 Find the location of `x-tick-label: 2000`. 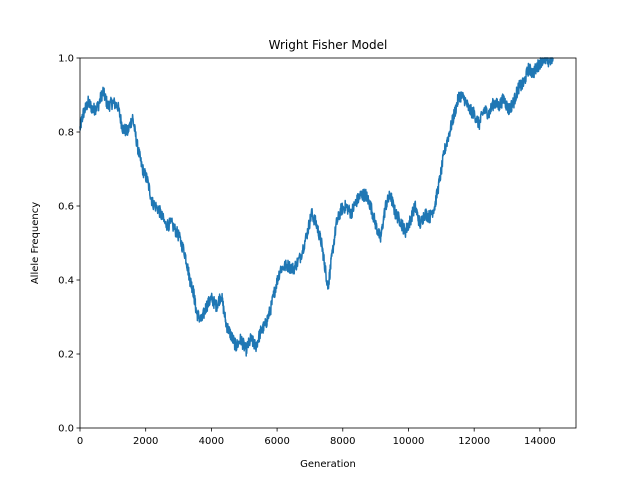

x-tick-label: 2000 is located at coordinates (145, 441).